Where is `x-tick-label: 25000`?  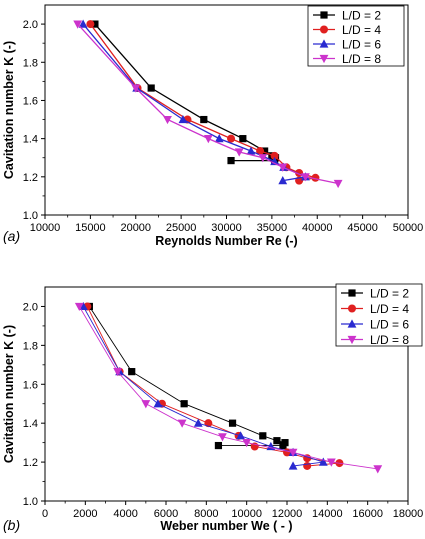 x-tick-label: 25000 is located at coordinates (181, 228).